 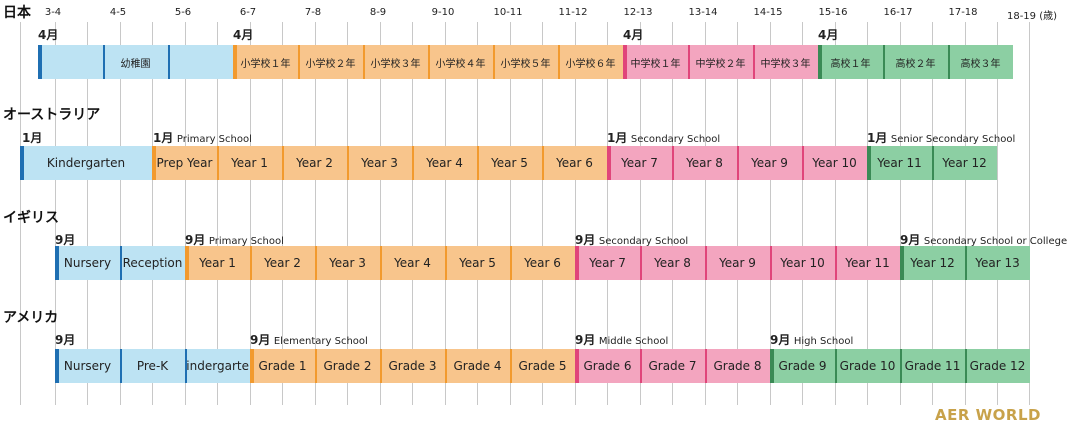 I want to click on grade-segment: Grade 12, so click(x=997, y=366).